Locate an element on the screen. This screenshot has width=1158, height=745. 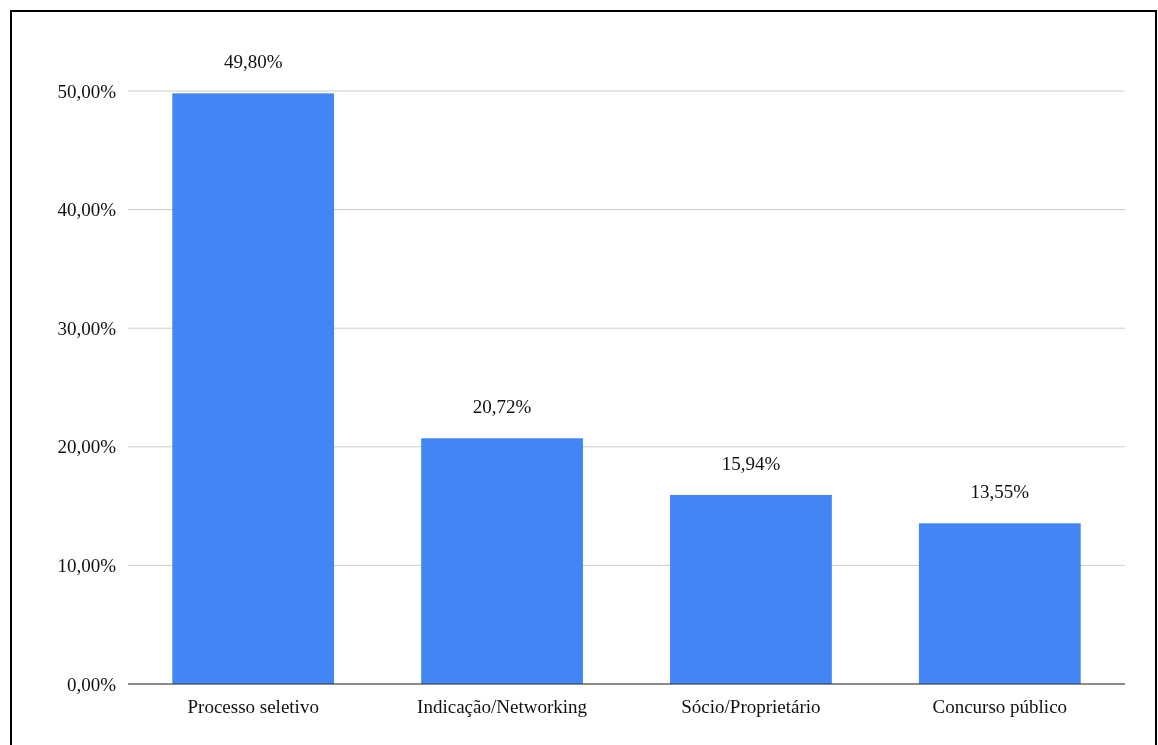
y-tick-label: 40,00% is located at coordinates (87, 210).